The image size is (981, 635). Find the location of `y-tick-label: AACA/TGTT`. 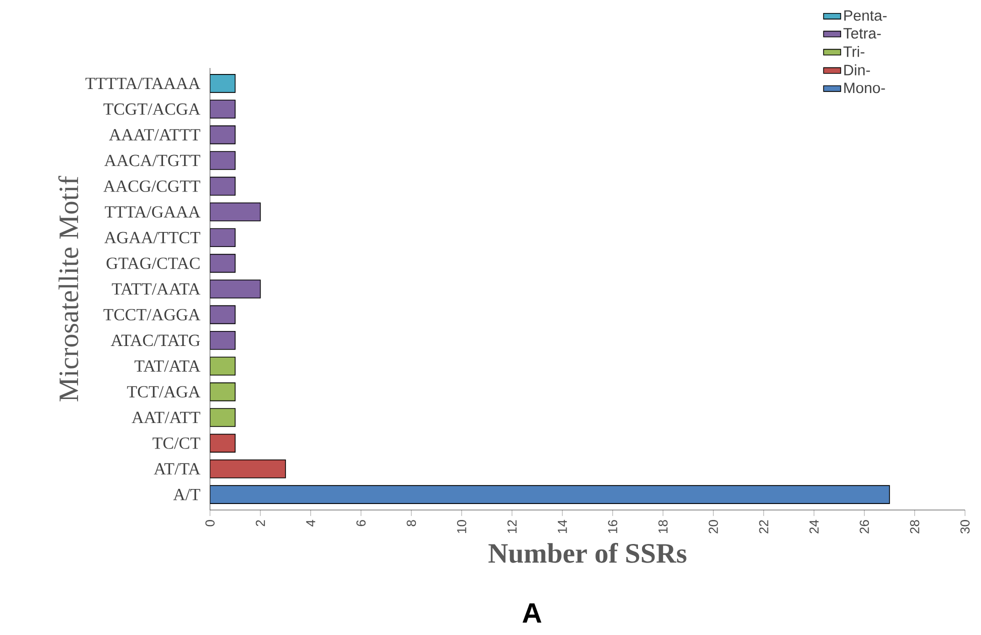

y-tick-label: AACA/TGTT is located at coordinates (152, 160).